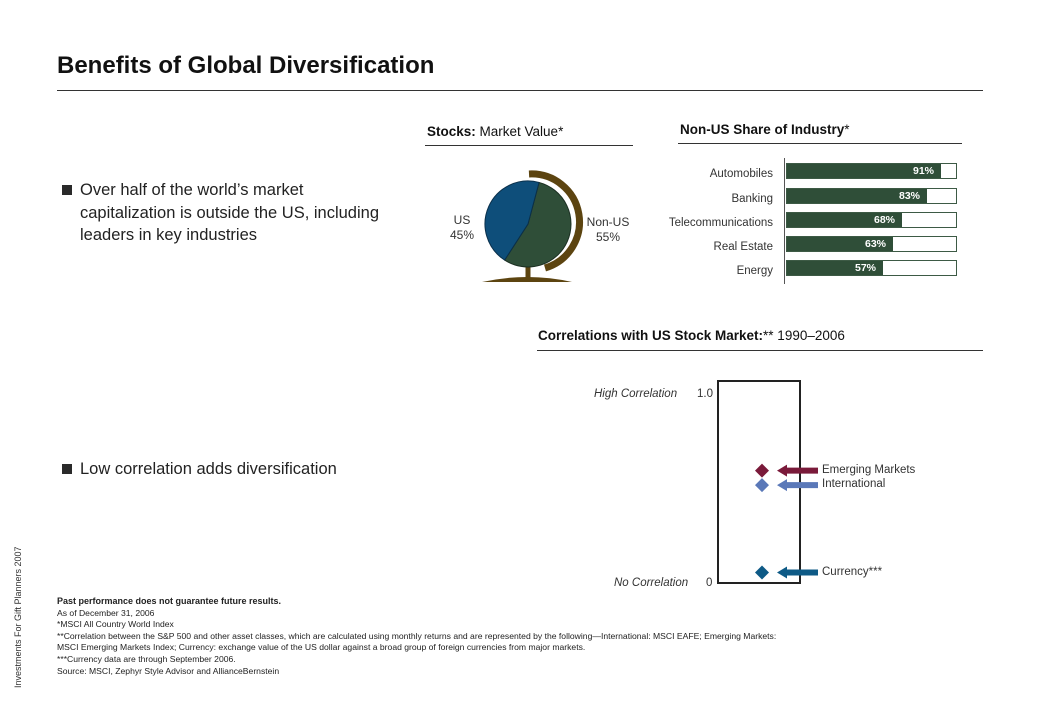 This screenshot has width=1039, height=720. Describe the element at coordinates (866, 268) in the screenshot. I see `industry-bar-value: 57%` at that location.